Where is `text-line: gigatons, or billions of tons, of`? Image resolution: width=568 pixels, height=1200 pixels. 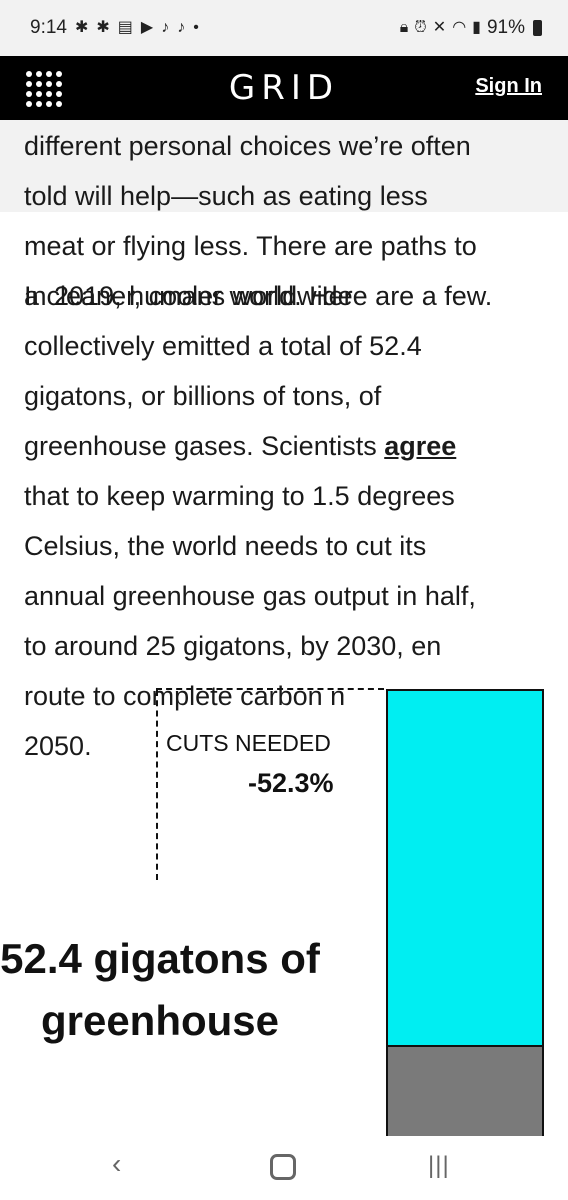 text-line: gigatons, or billions of tons, of is located at coordinates (203, 396).